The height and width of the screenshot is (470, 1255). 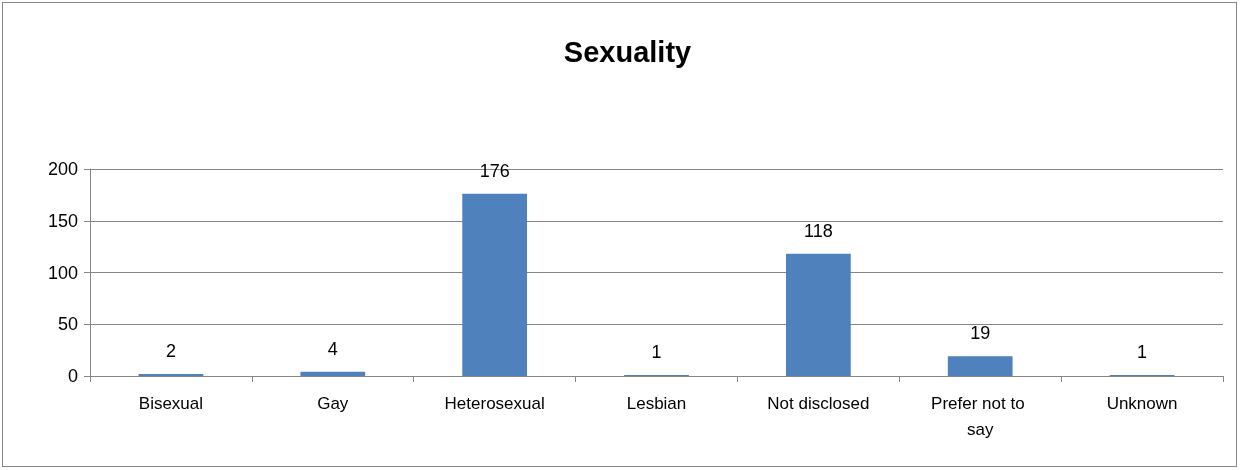 I want to click on data-label: 19, so click(x=980, y=333).